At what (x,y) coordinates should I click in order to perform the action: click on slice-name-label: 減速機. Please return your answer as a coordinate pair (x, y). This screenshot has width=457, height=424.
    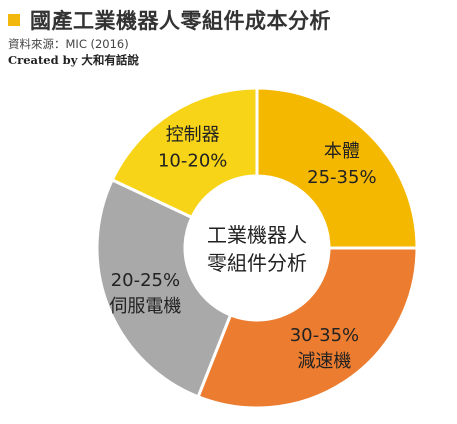
    Looking at the image, I should click on (324, 361).